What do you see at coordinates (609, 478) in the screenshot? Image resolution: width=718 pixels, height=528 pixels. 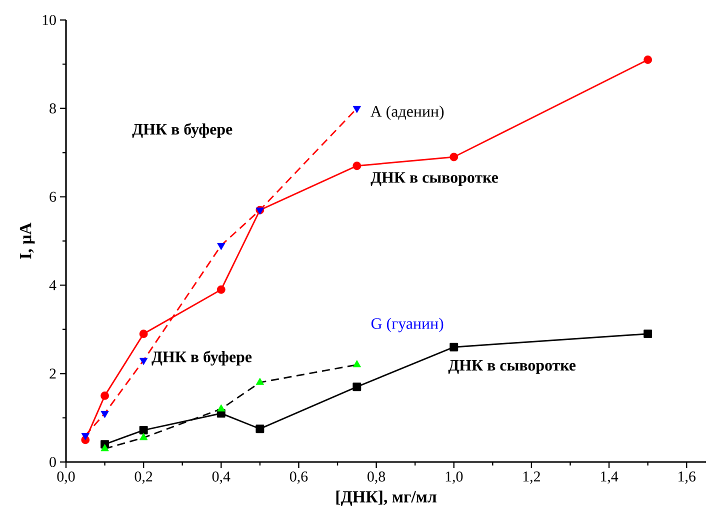 I see `x-tick-label: 1,4` at bounding box center [609, 478].